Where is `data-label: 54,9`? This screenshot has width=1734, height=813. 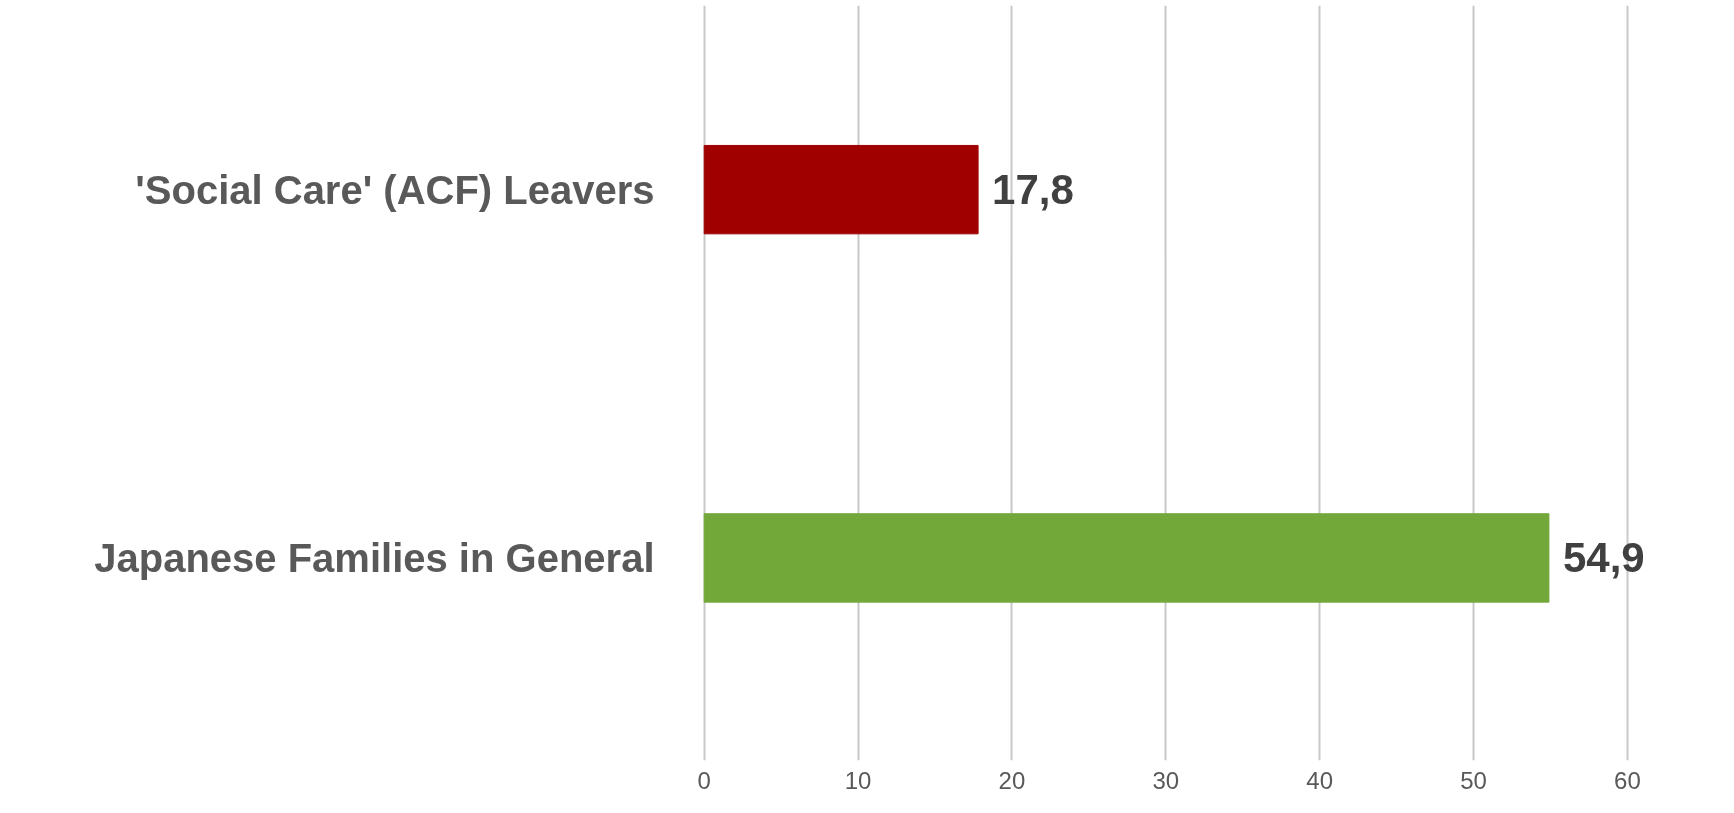
data-label: 54,9 is located at coordinates (1603, 558).